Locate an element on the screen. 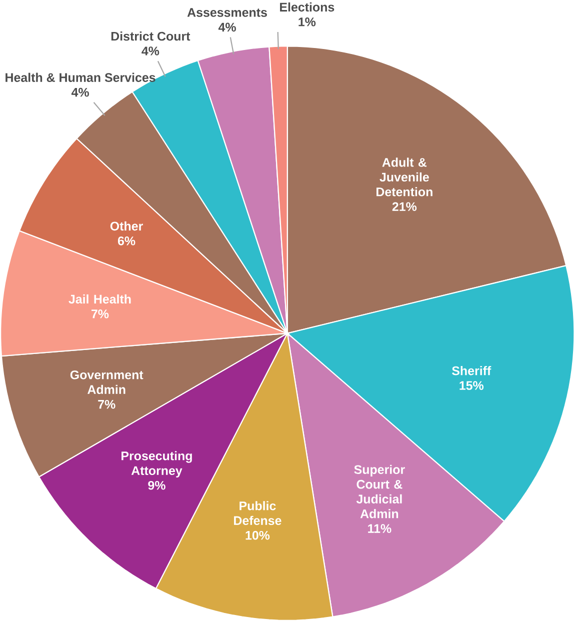 This screenshot has width=575, height=621. data-label: 15% is located at coordinates (472, 385).